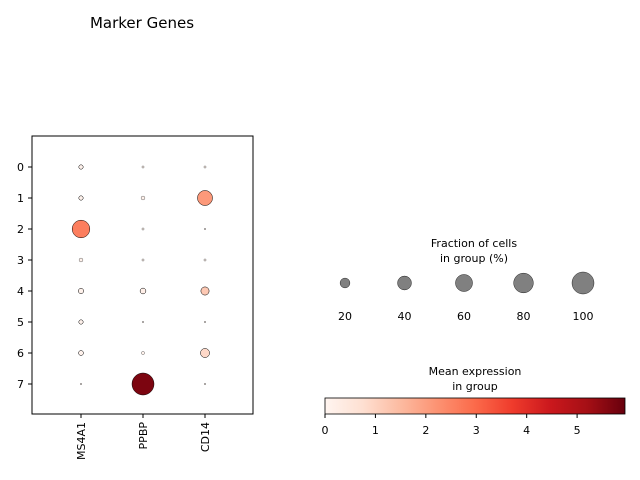 The height and width of the screenshot is (480, 640). What do you see at coordinates (205, 437) in the screenshot?
I see `x-tick-label: CD14` at bounding box center [205, 437].